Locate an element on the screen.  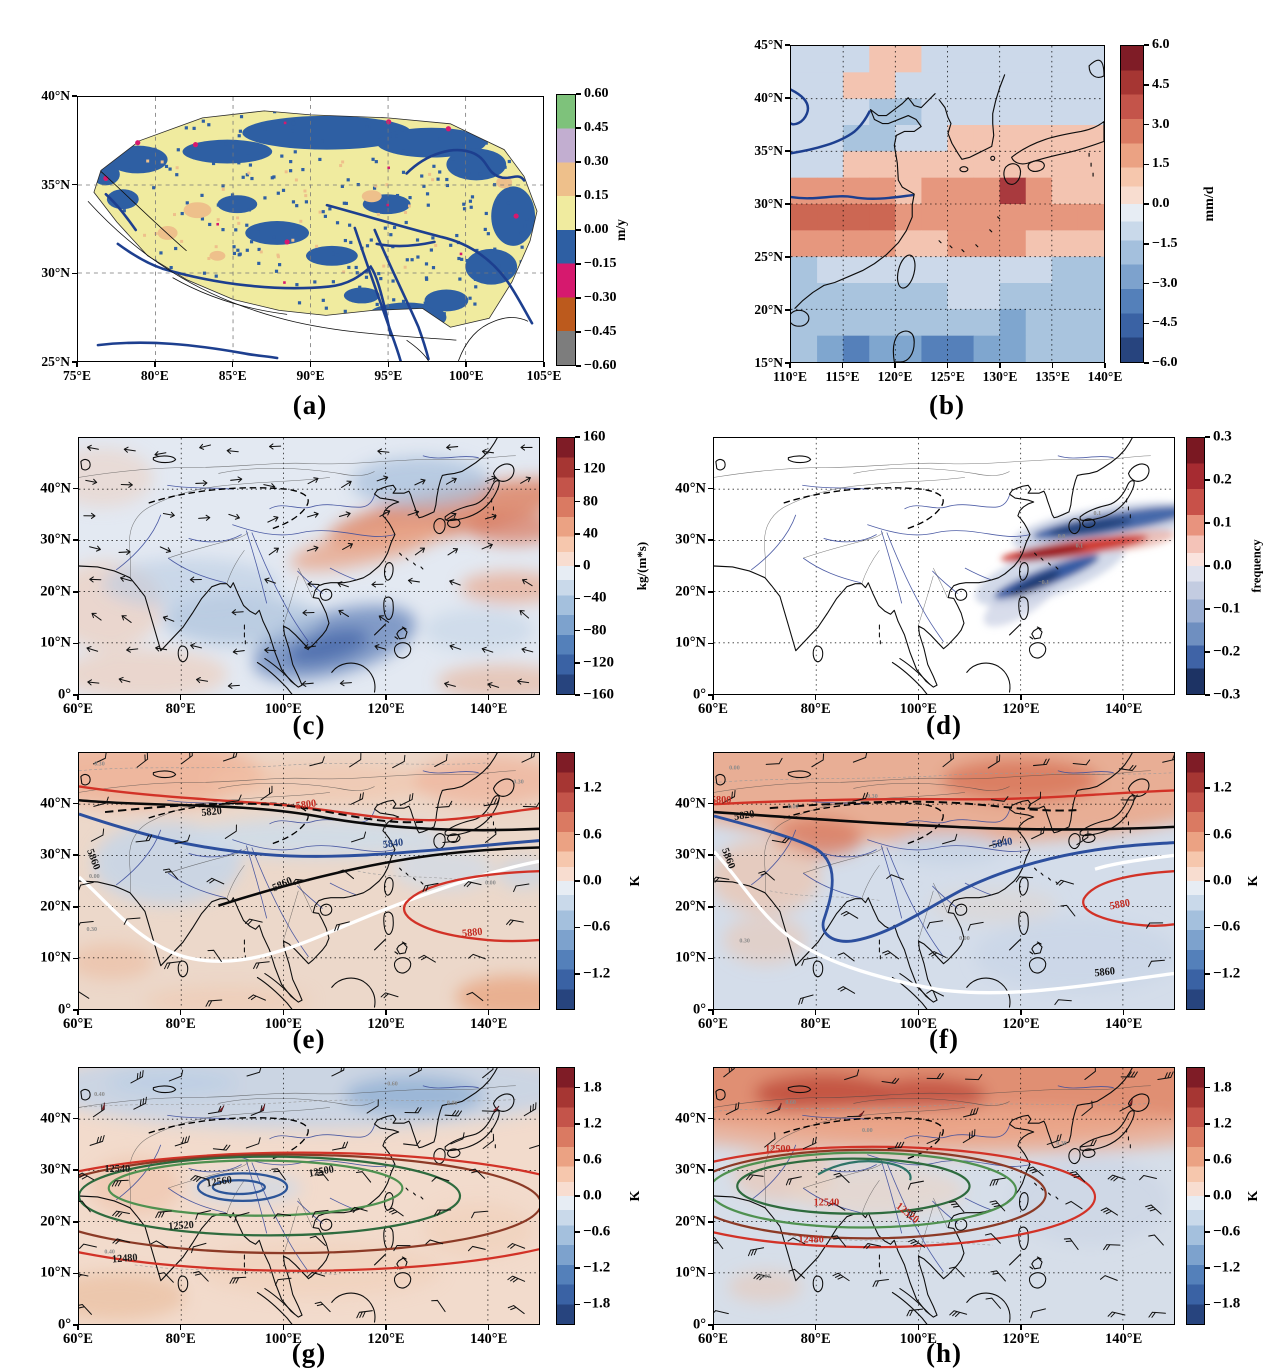
caption-g: (g) is located at coordinates (309, 1353).